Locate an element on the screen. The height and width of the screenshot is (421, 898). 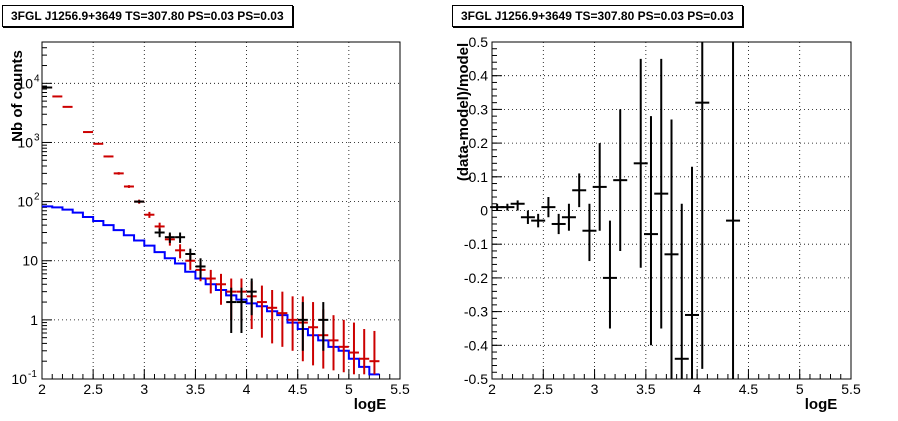
y-tick-label: 10⁻¹ is located at coordinates (24, 378).